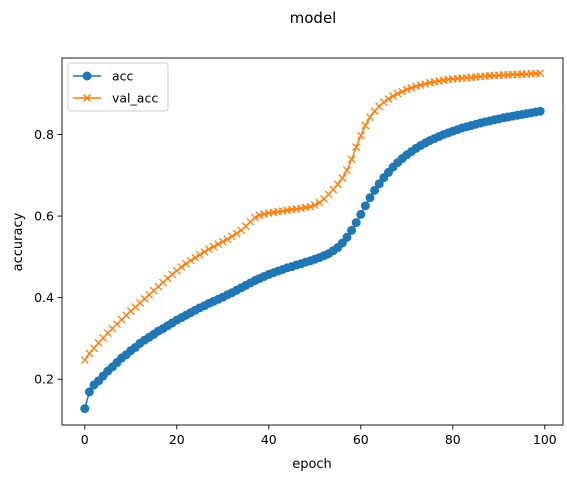  I want to click on legend-marker-val-acc, so click(87, 98).